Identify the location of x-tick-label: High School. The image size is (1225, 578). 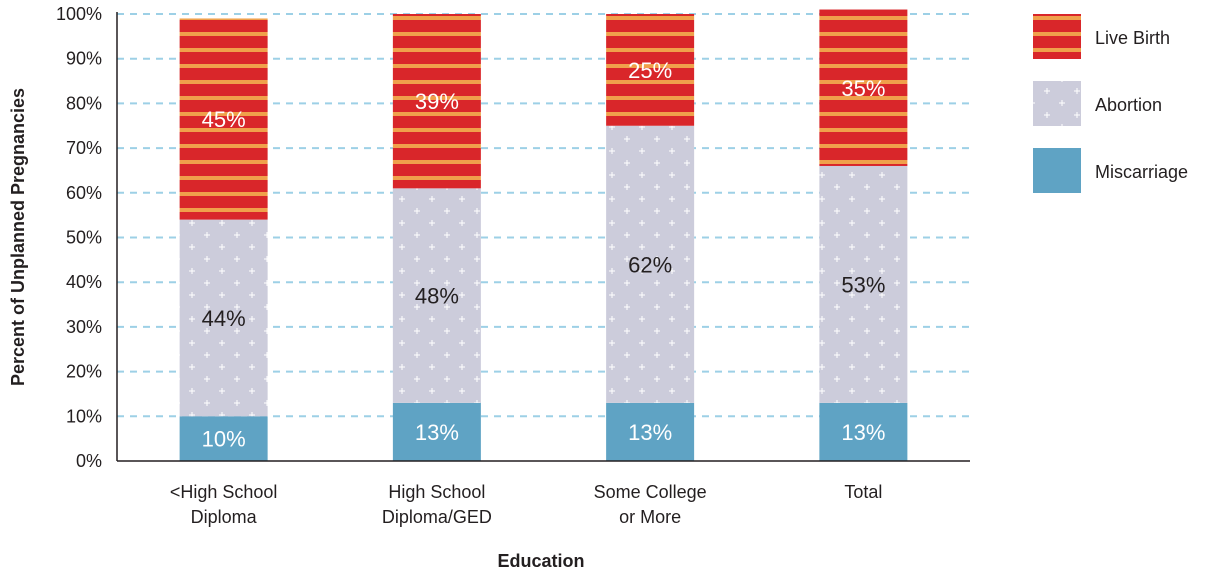
(436, 492).